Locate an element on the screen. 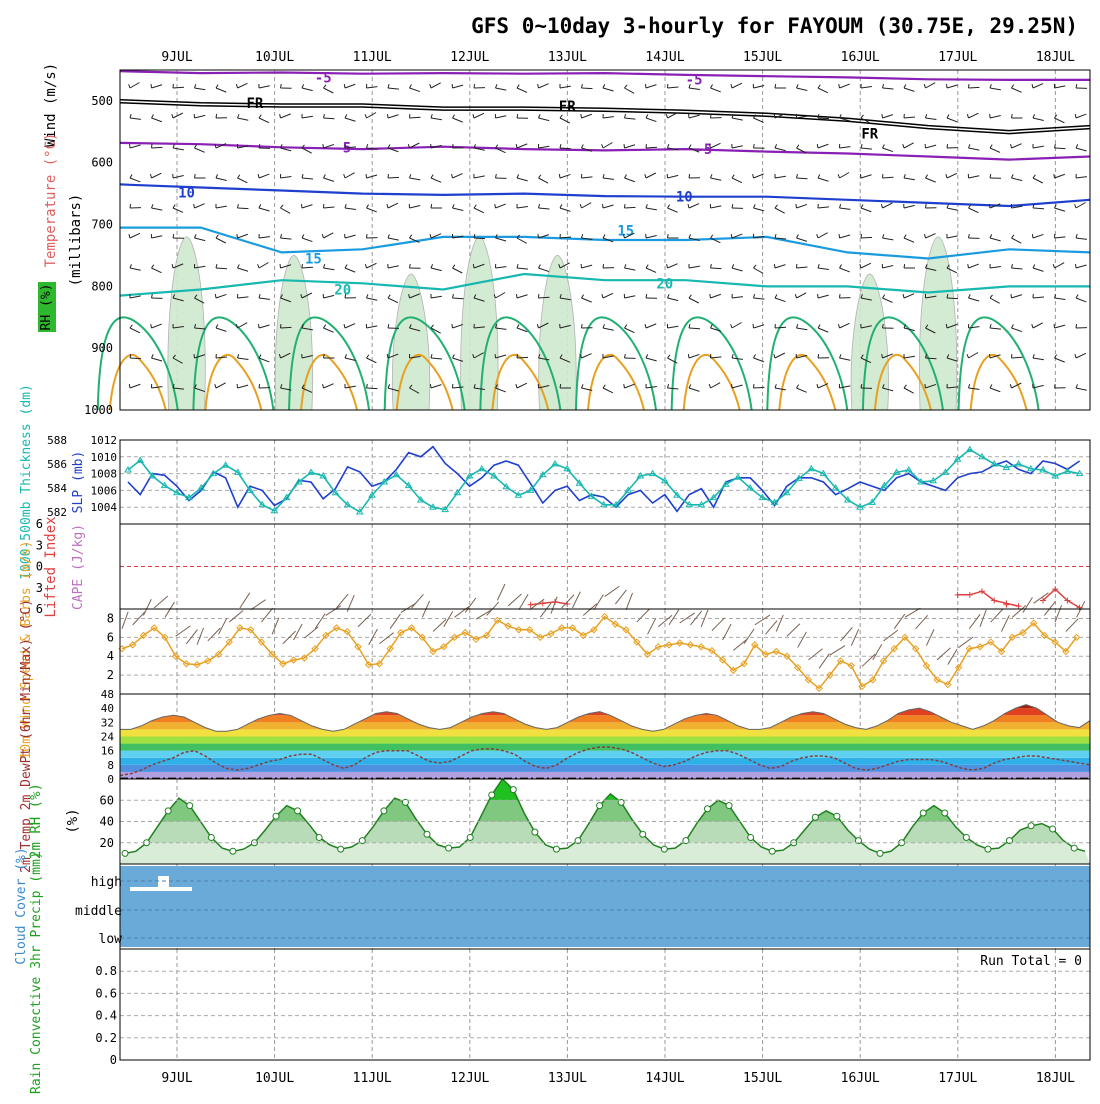  date-label-bottom: 10JUL is located at coordinates (274, 1078).